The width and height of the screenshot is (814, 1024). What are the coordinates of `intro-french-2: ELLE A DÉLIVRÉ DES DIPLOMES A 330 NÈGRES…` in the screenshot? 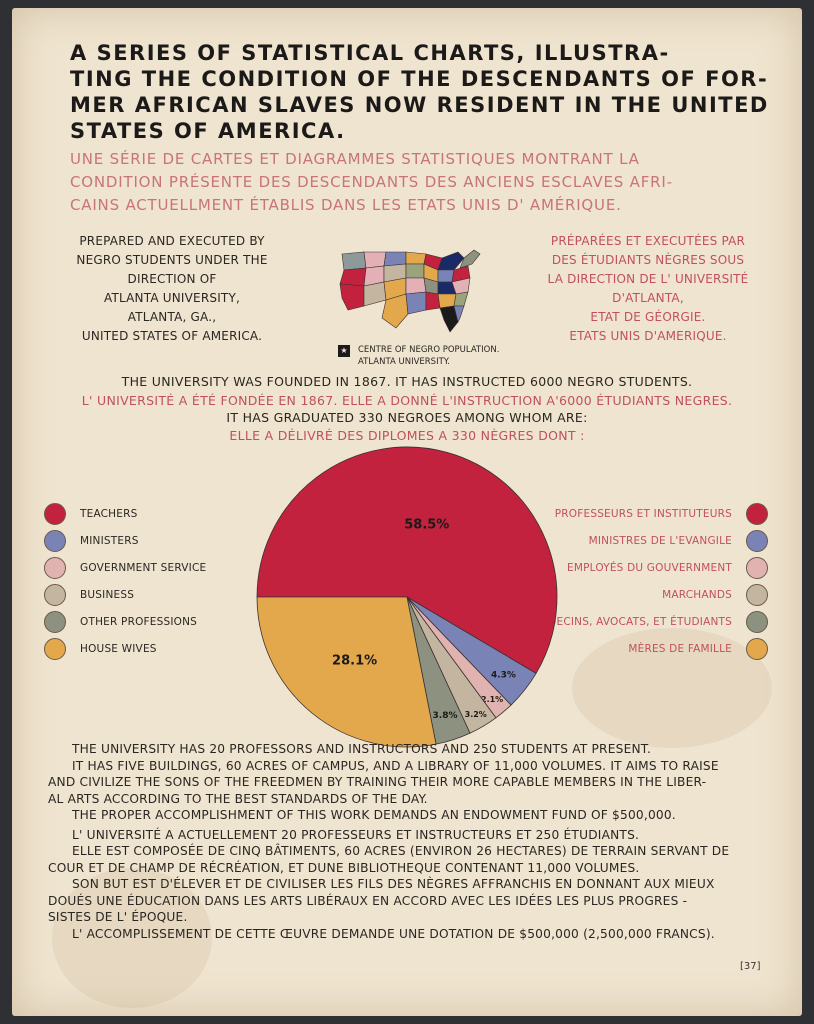 It's located at (407, 435).